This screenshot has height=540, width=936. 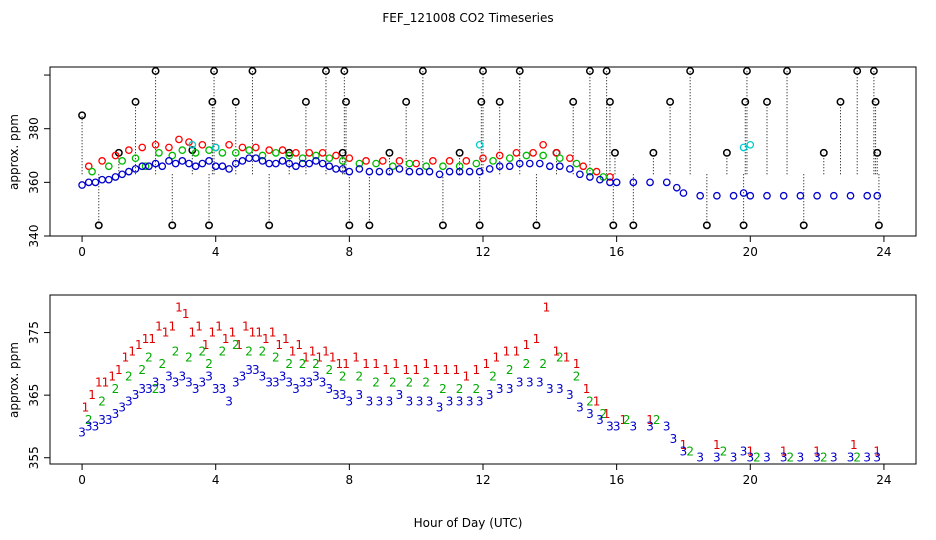 I want to click on bottom-y-tick-label: 375, so click(x=34, y=332).